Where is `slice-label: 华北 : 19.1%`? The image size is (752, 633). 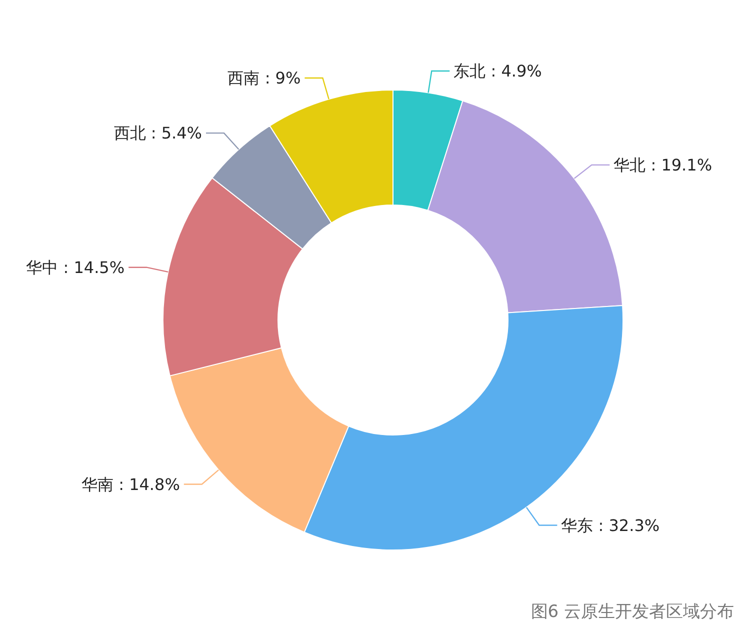 slice-label: 华北 : 19.1% is located at coordinates (663, 165).